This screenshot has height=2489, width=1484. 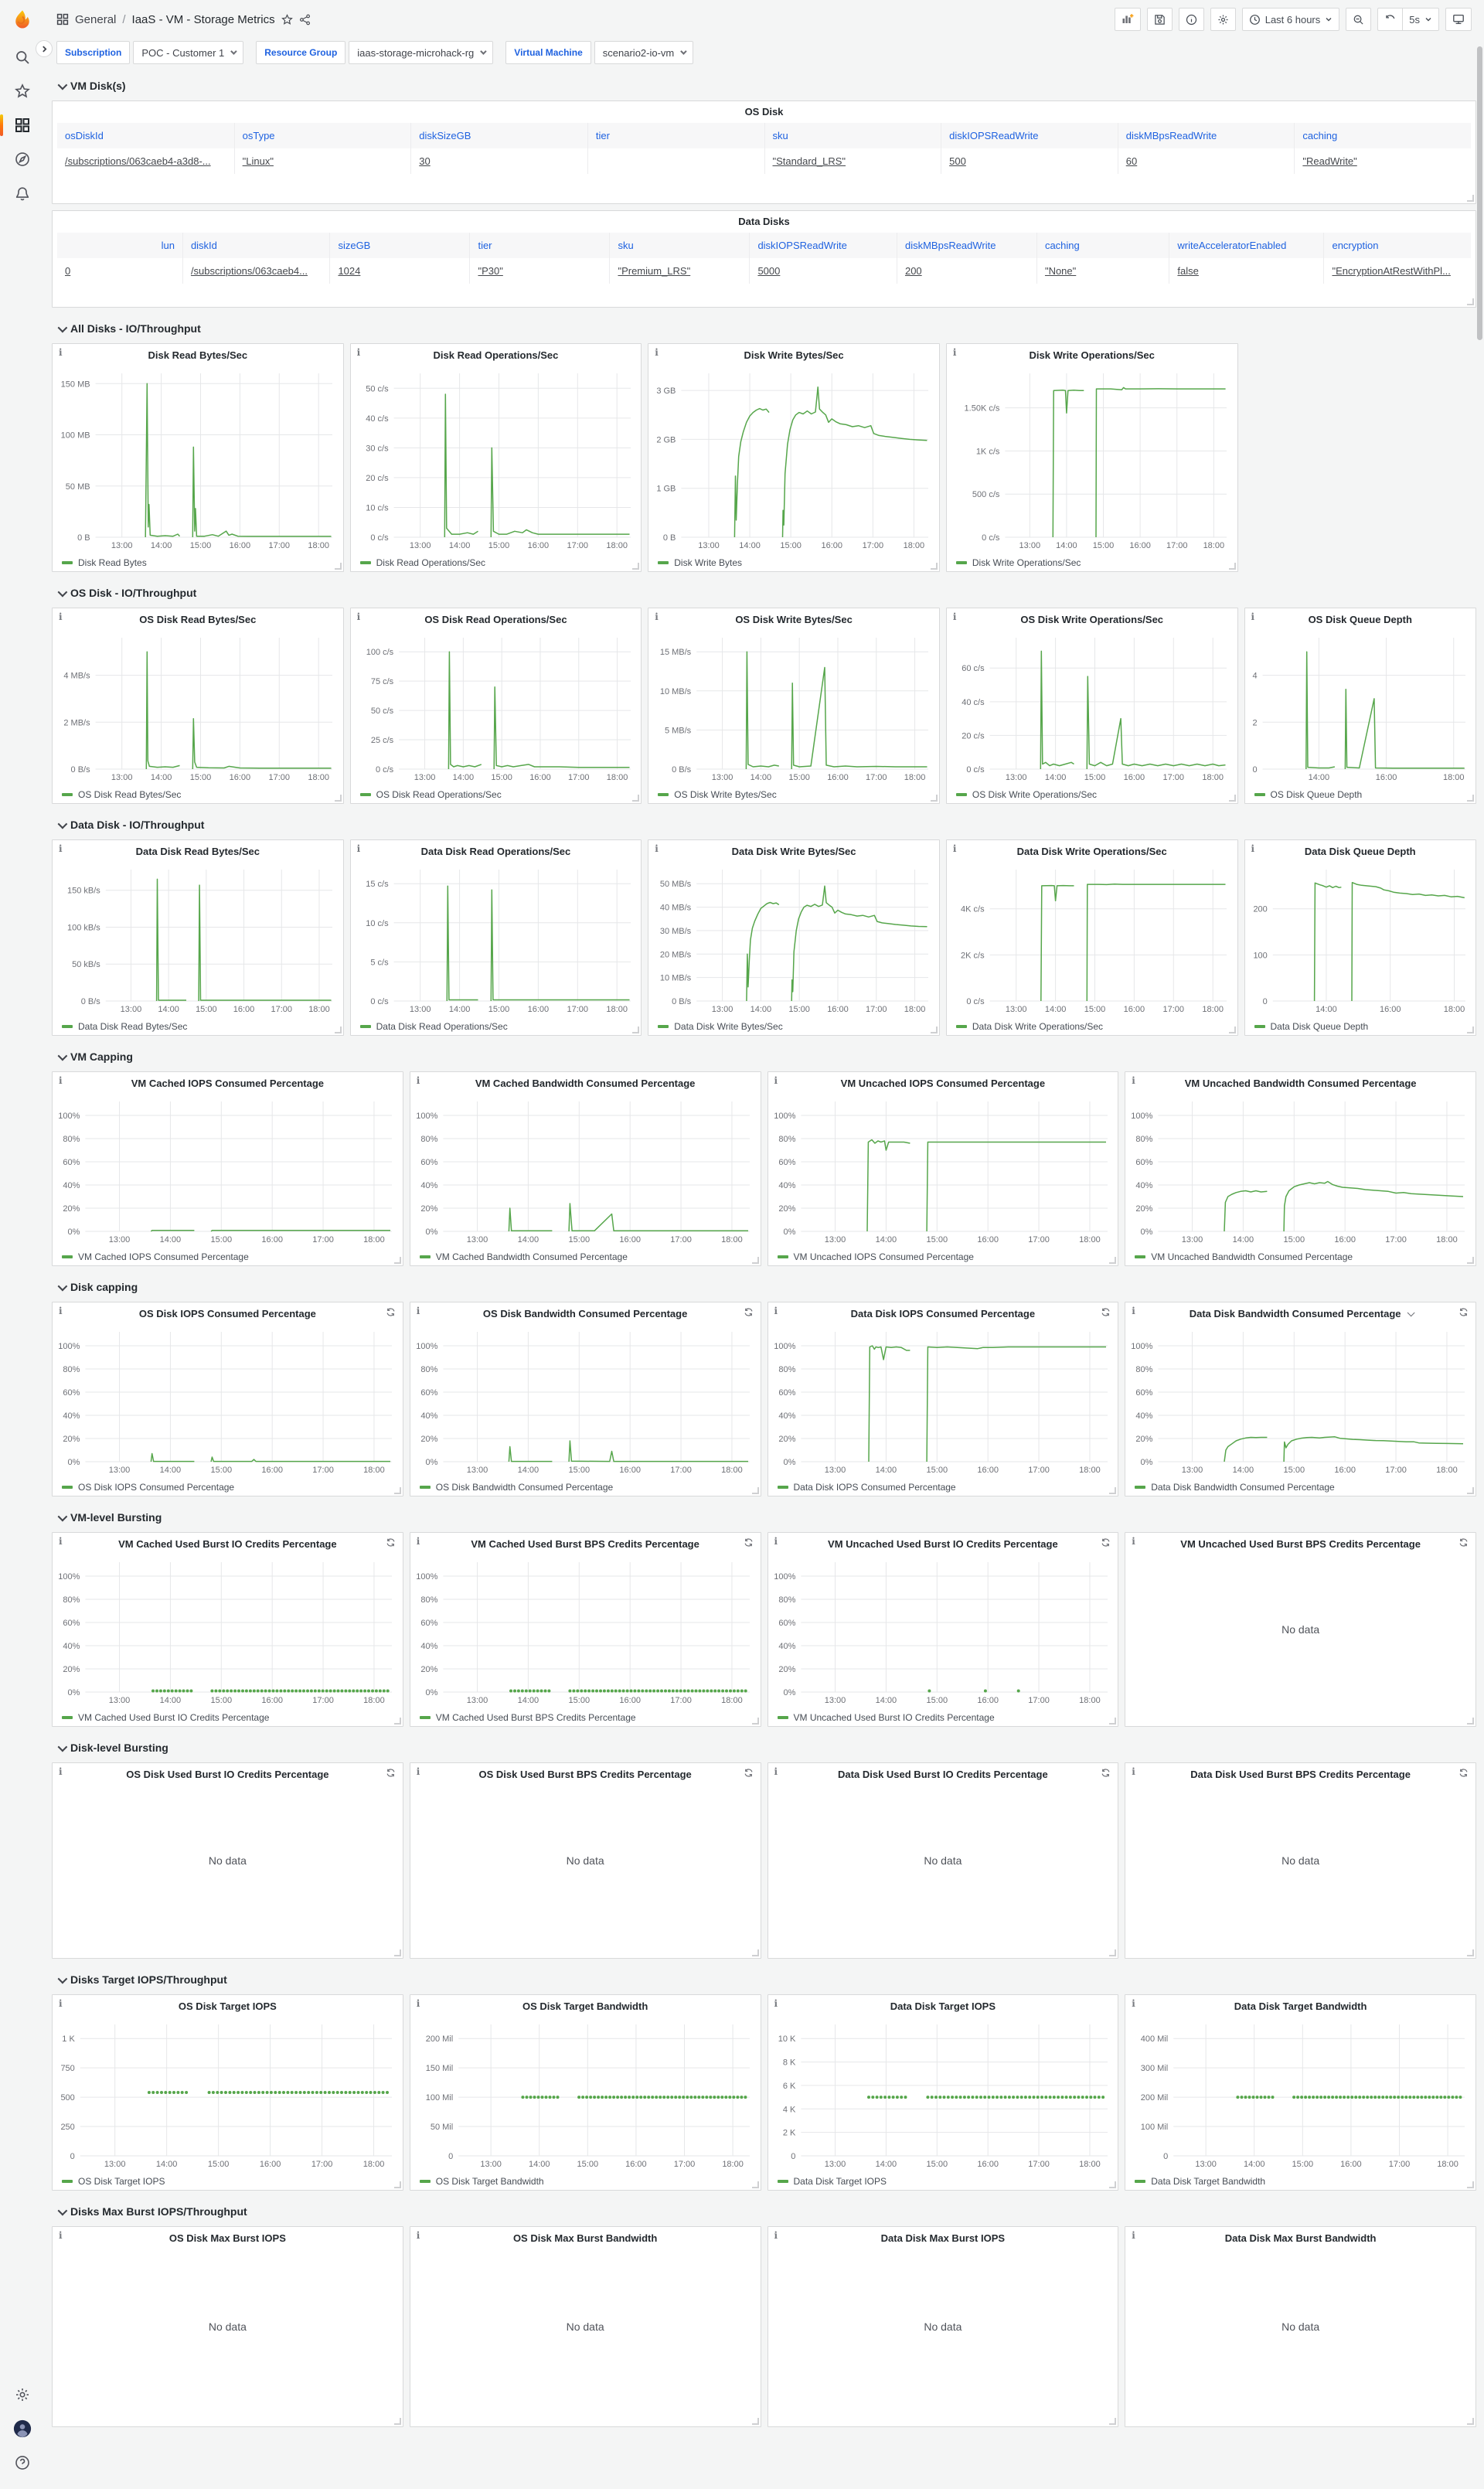 What do you see at coordinates (305, 20) in the screenshot?
I see `share-icon` at bounding box center [305, 20].